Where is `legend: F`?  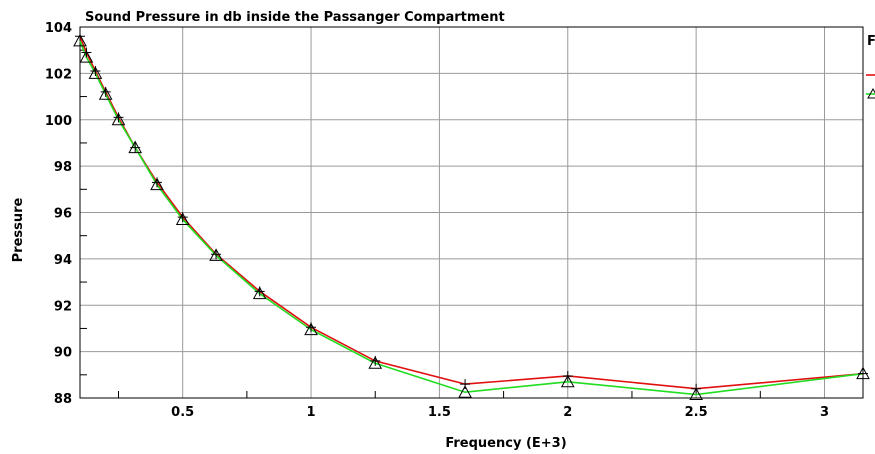 legend: F is located at coordinates (870, 66).